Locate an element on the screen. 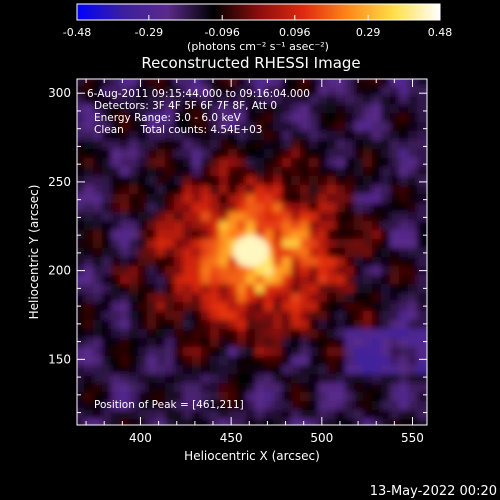  colorbar-ticks: -0.48 -0.29 -0.096 0.096 0.29 0.48 is located at coordinates (257, 27).